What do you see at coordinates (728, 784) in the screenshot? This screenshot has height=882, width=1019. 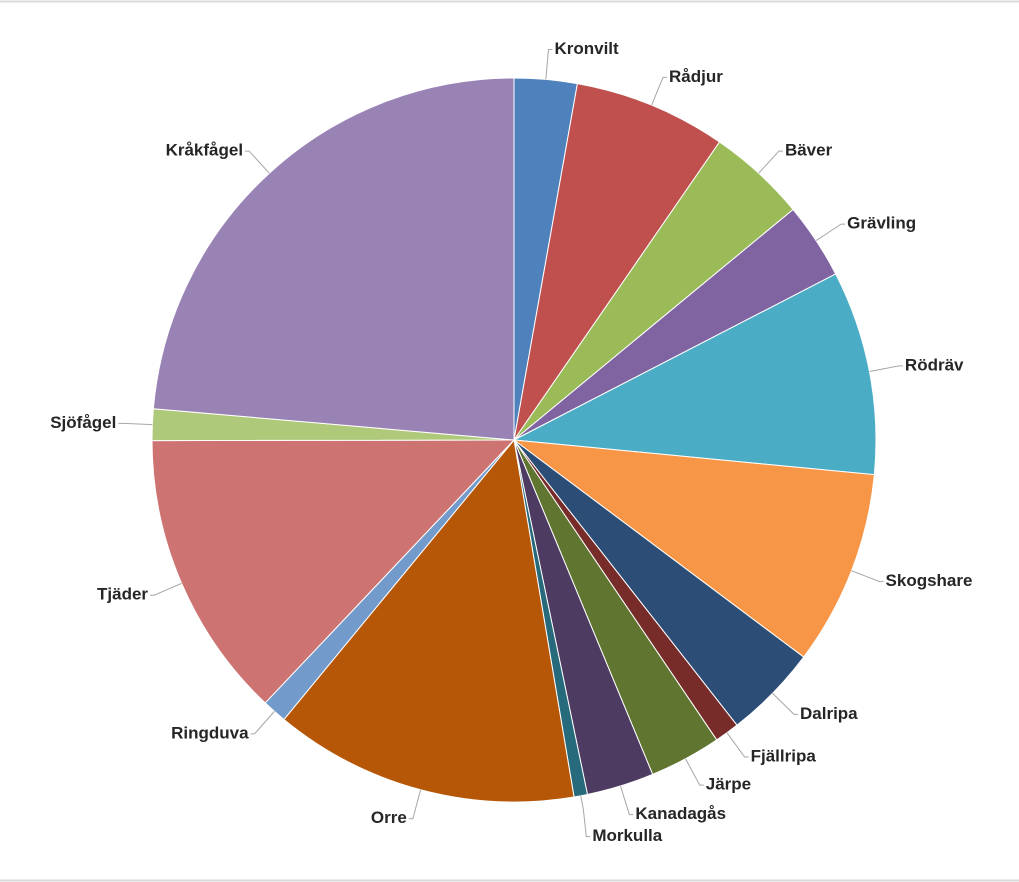 I see `slice-label: Järpe` at bounding box center [728, 784].